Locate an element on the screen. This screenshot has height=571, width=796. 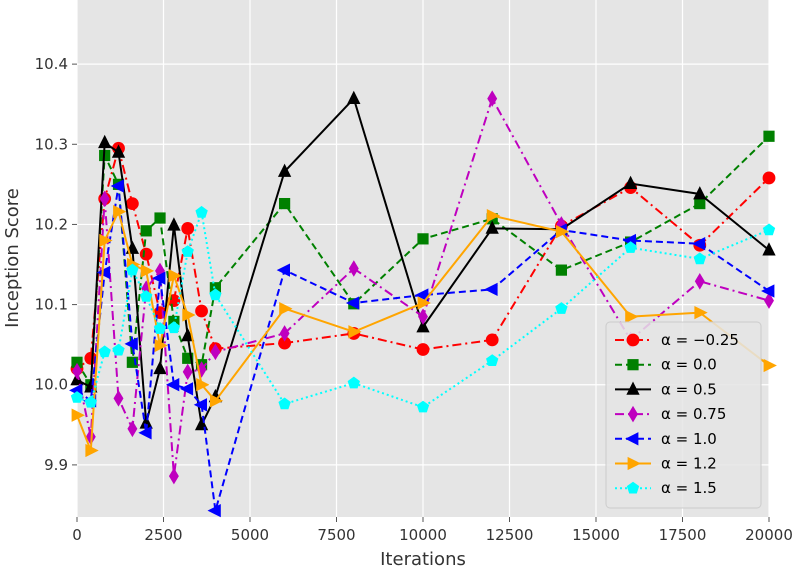
x-tick-label: 2500 is located at coordinates (163, 535).